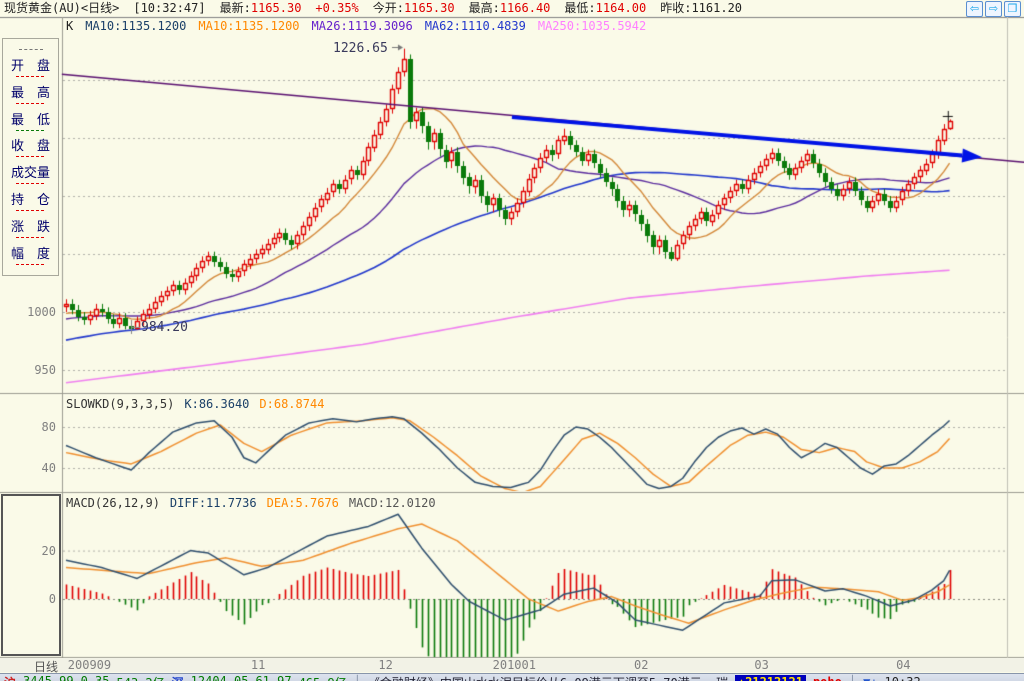  Describe the element at coordinates (89, 665) in the screenshot. I see `x-tick: 200909` at that location.